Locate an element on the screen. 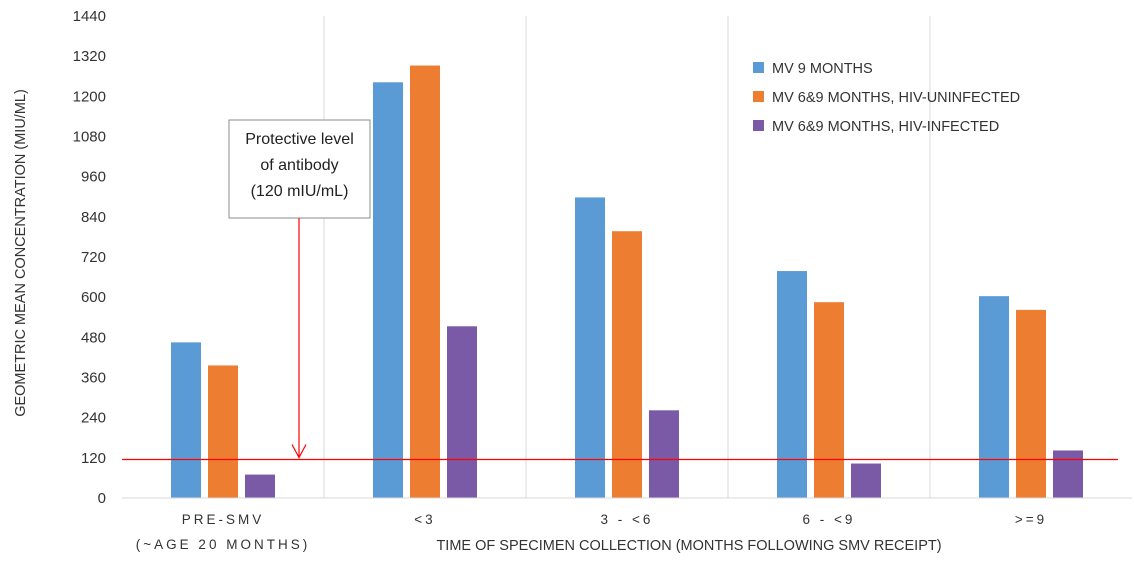 The height and width of the screenshot is (562, 1134). y-tick-label: 720 is located at coordinates (93, 257).